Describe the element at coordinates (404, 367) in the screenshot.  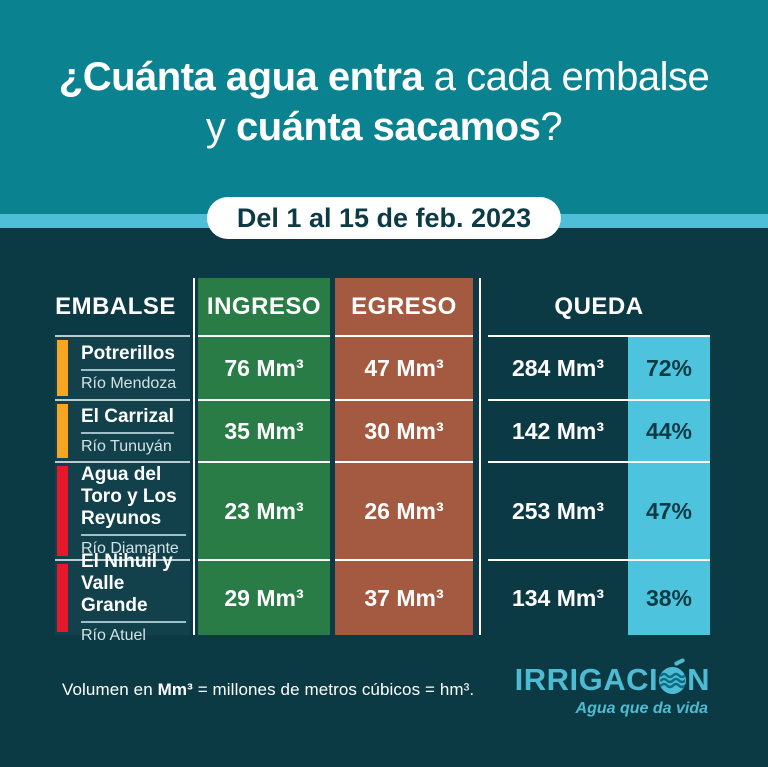
I see `egreso-value-cell: 47 Mm³` at that location.